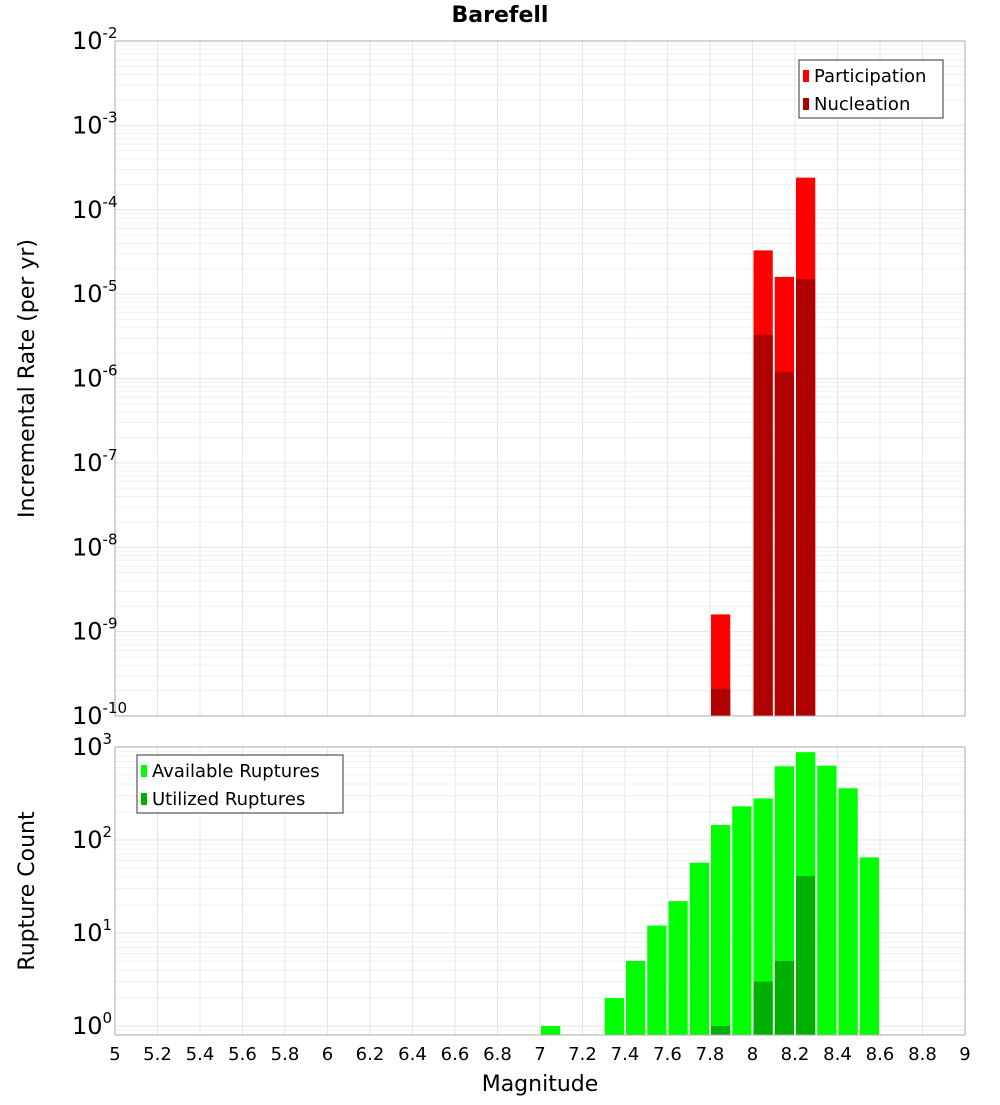  I want to click on rate-ytick-label: 10⁻⁷, so click(95, 461).